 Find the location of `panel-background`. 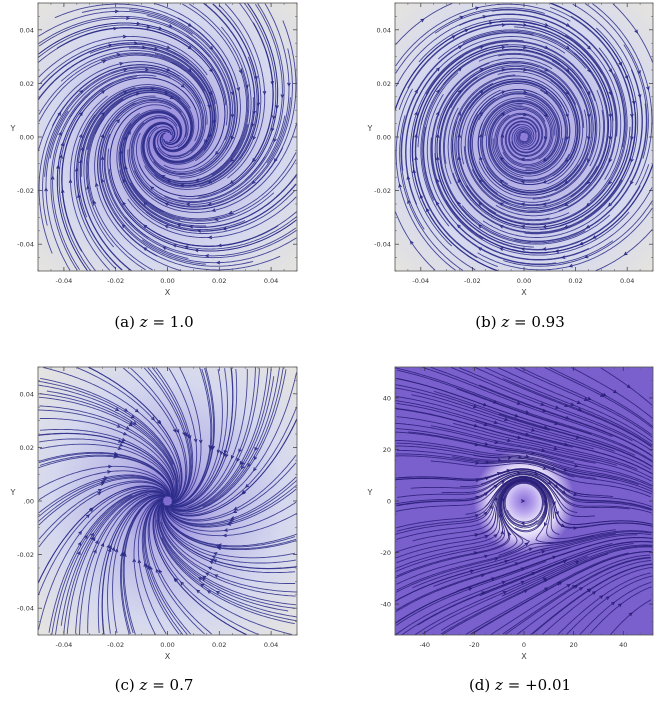

panel-background is located at coordinates (167, 501).